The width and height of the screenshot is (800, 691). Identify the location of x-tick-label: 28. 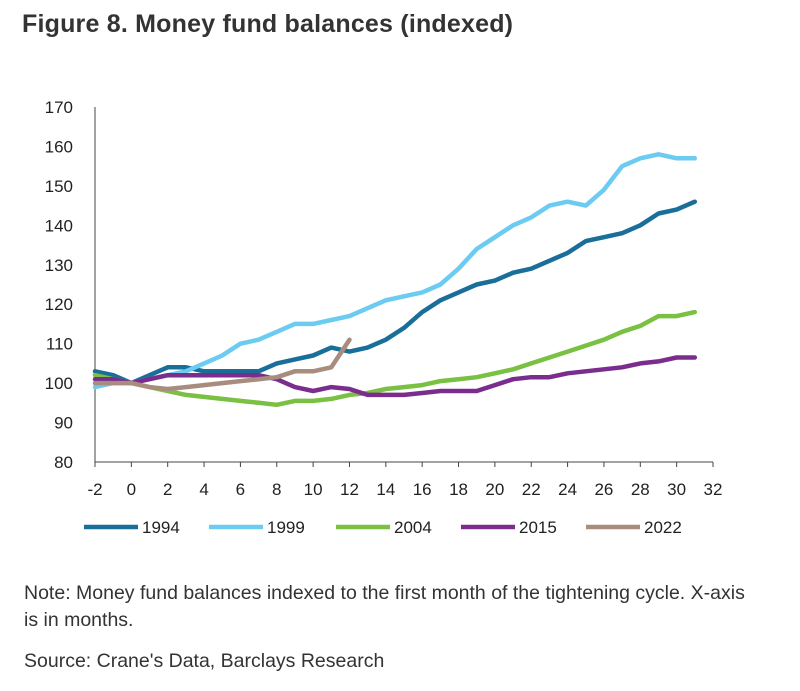
(640, 489).